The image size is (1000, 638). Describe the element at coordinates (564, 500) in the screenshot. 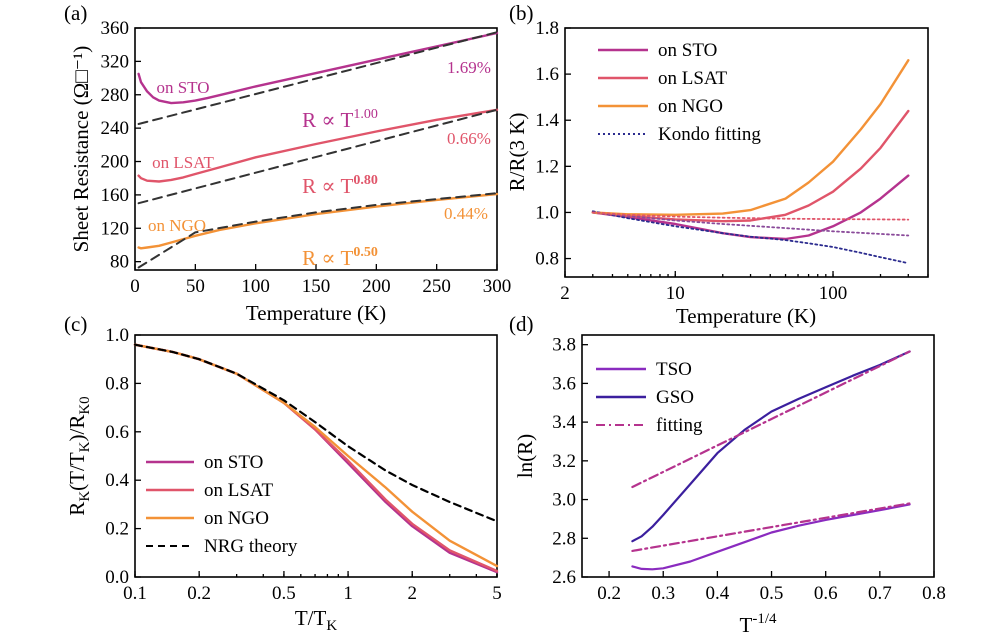

I see `y-tick-label: 3.0` at that location.